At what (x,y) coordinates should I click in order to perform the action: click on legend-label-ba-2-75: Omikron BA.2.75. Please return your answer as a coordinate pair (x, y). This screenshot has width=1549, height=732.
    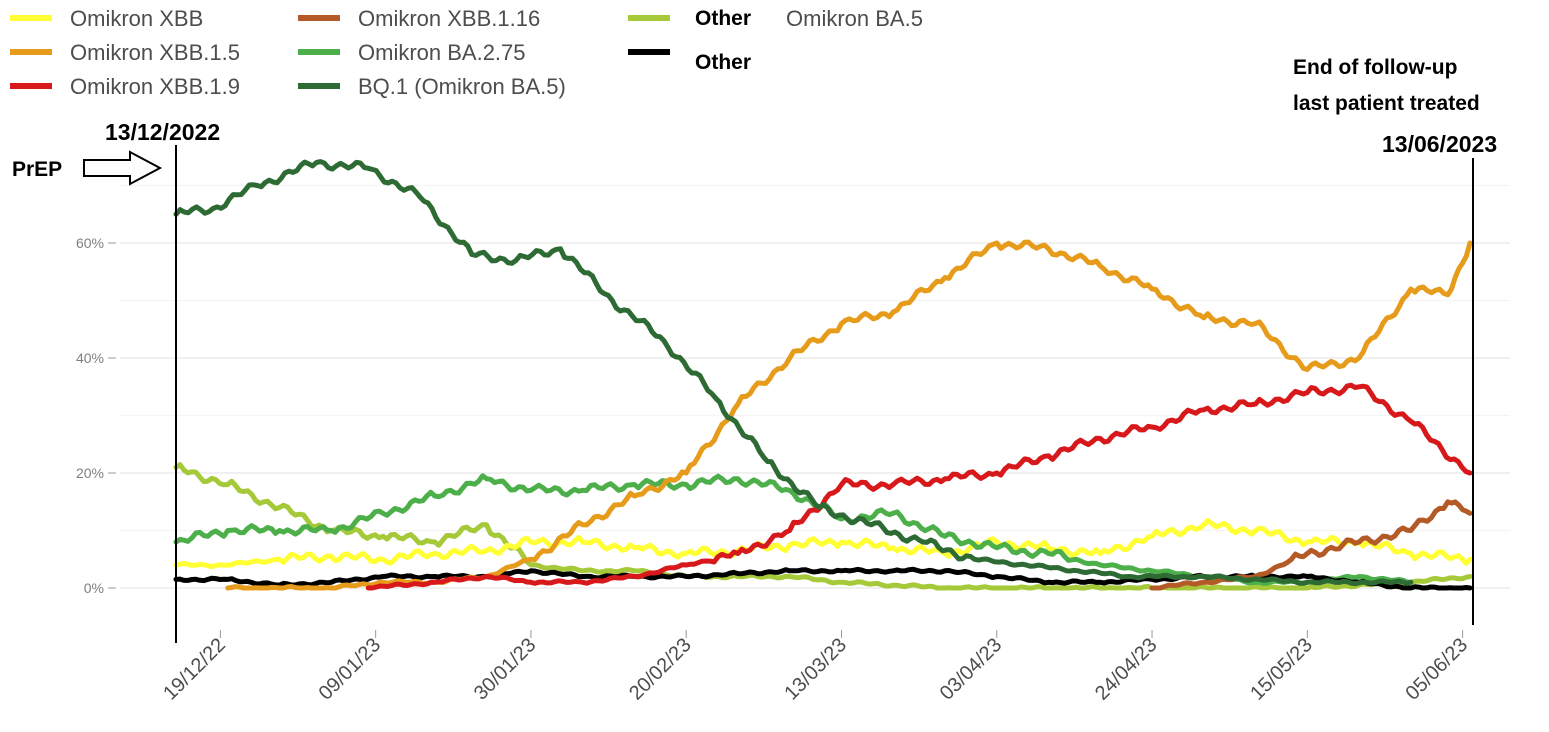
    Looking at the image, I should click on (442, 52).